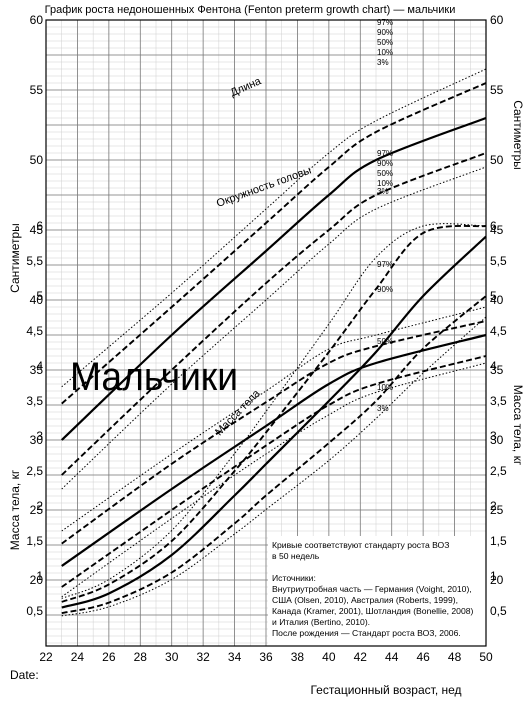 This screenshot has width=531, height=702. What do you see at coordinates (34, 541) in the screenshot?
I see `left-kg-tick-label: 1,5` at bounding box center [34, 541].